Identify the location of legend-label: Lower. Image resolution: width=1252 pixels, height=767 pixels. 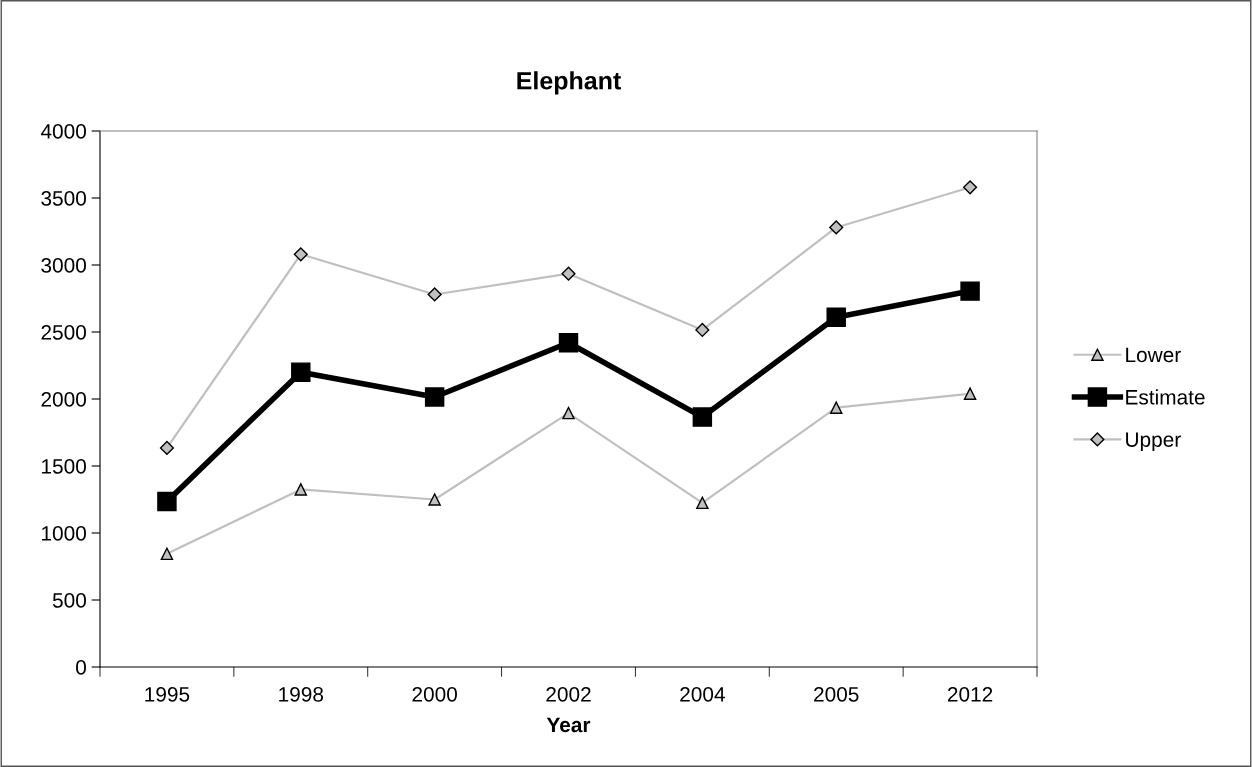
(1153, 355).